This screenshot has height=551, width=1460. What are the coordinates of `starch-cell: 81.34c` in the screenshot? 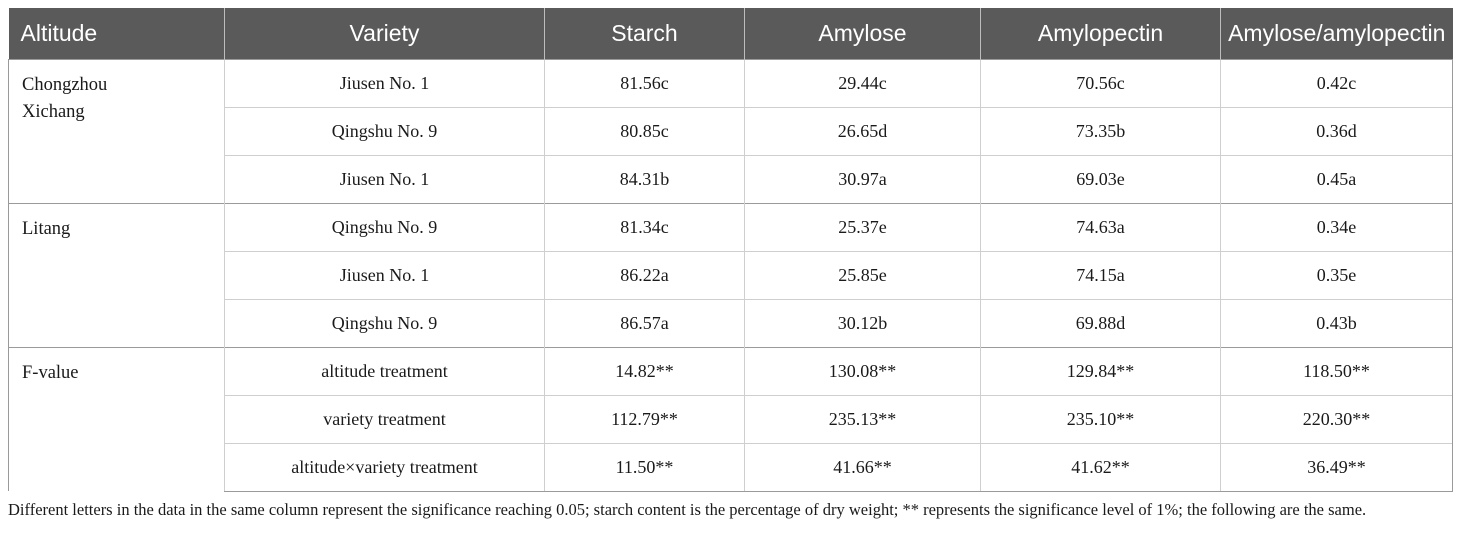 It's located at (644, 226).